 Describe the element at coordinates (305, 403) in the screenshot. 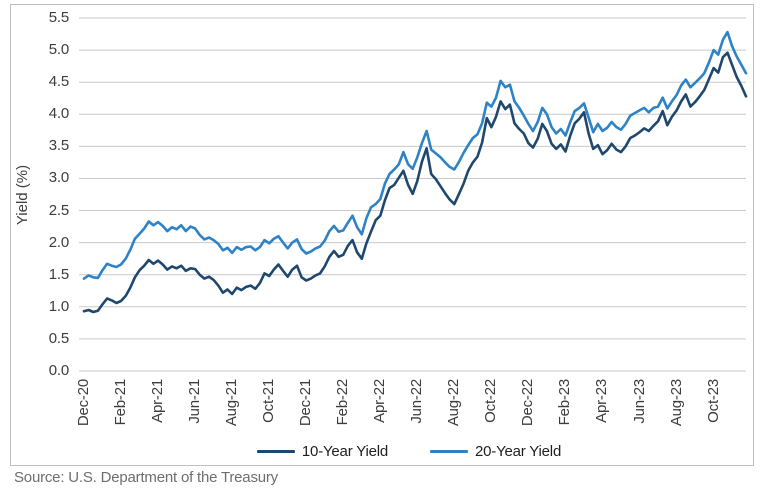

I see `x-tick-label: Dec-21` at that location.